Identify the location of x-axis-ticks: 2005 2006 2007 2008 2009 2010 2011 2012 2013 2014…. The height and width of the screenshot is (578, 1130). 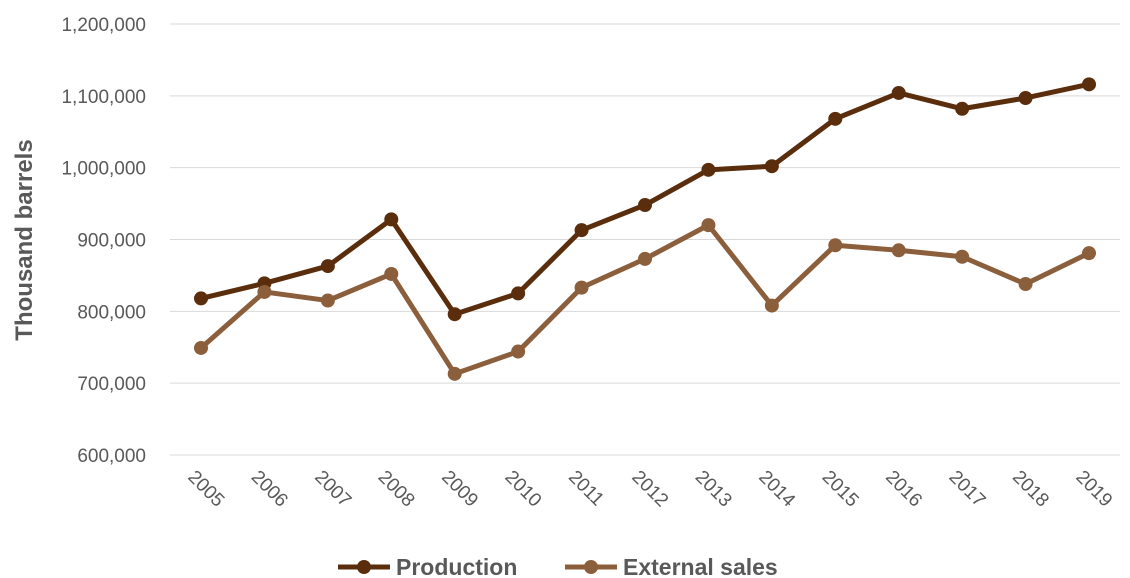
(649, 489).